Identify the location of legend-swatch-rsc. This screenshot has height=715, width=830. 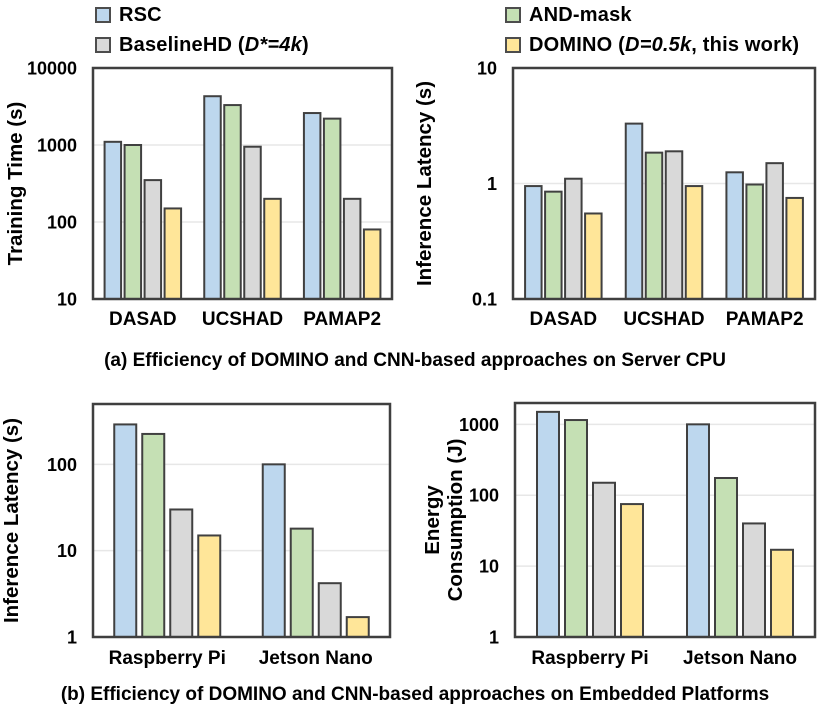
(103, 15).